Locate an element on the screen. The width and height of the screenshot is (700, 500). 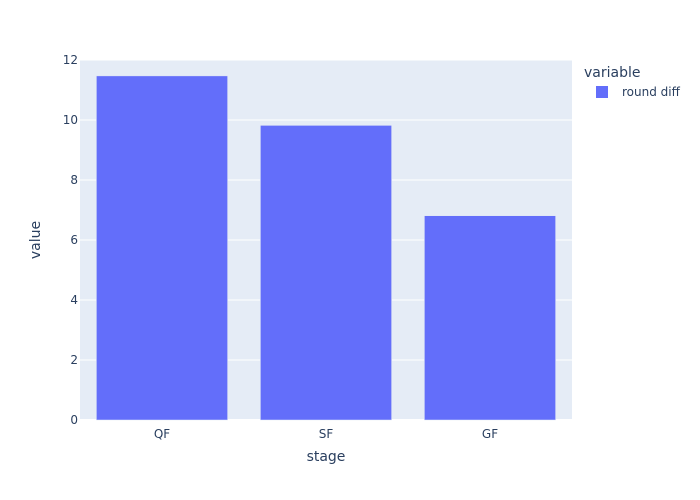
legend-swatch is located at coordinates (602, 92).